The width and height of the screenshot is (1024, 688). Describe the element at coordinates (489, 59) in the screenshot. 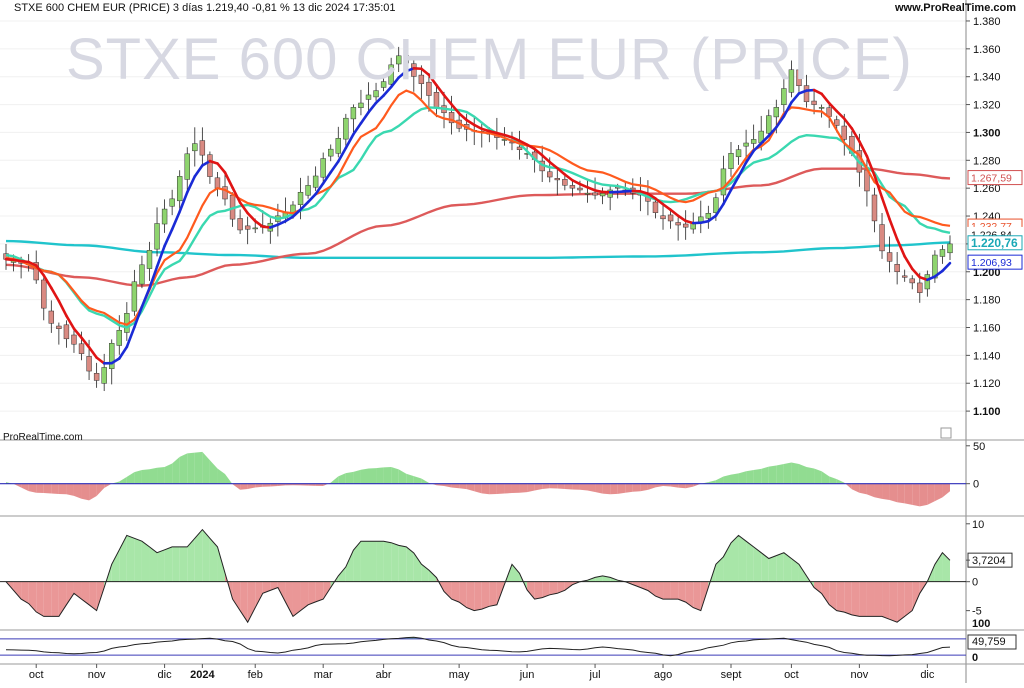

I see `watermark: STXE 600 CHEM EUR (PRICE)` at that location.